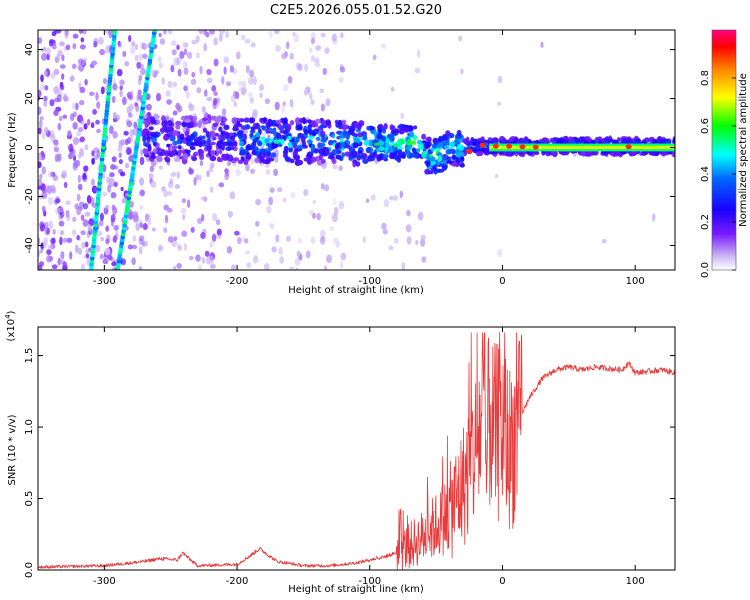 The width and height of the screenshot is (750, 600). Describe the element at coordinates (237, 581) in the screenshot. I see `snr-x-tick-label: -200` at that location.